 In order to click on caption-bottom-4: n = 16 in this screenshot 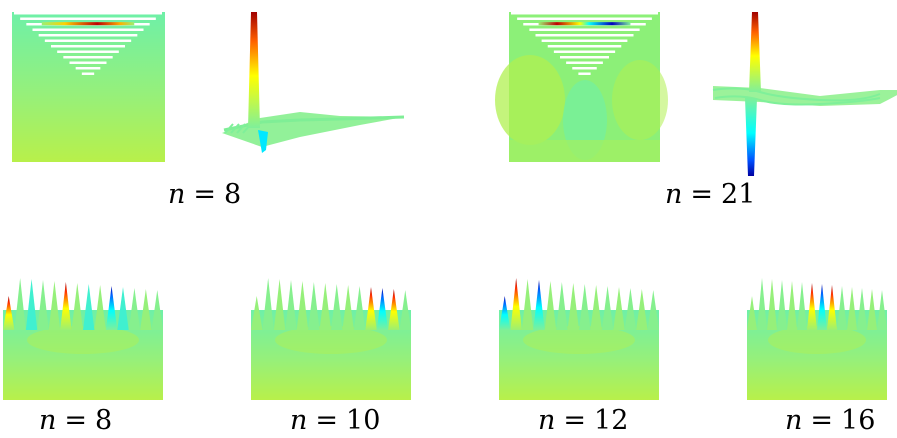, I will do `click(830, 420)`.